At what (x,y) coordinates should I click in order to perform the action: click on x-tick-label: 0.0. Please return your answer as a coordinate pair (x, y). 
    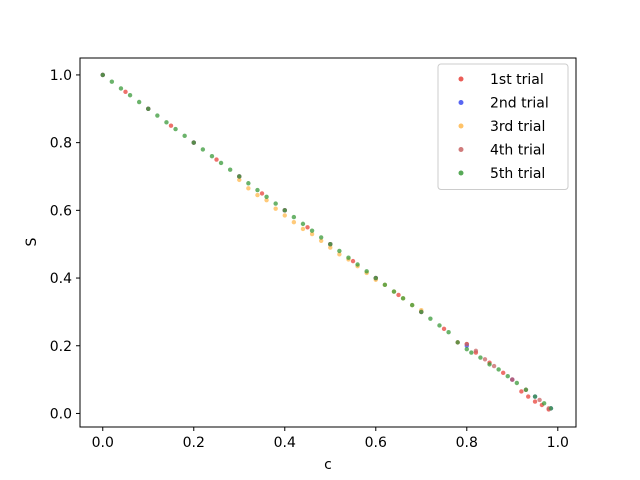
    Looking at the image, I should click on (103, 443).